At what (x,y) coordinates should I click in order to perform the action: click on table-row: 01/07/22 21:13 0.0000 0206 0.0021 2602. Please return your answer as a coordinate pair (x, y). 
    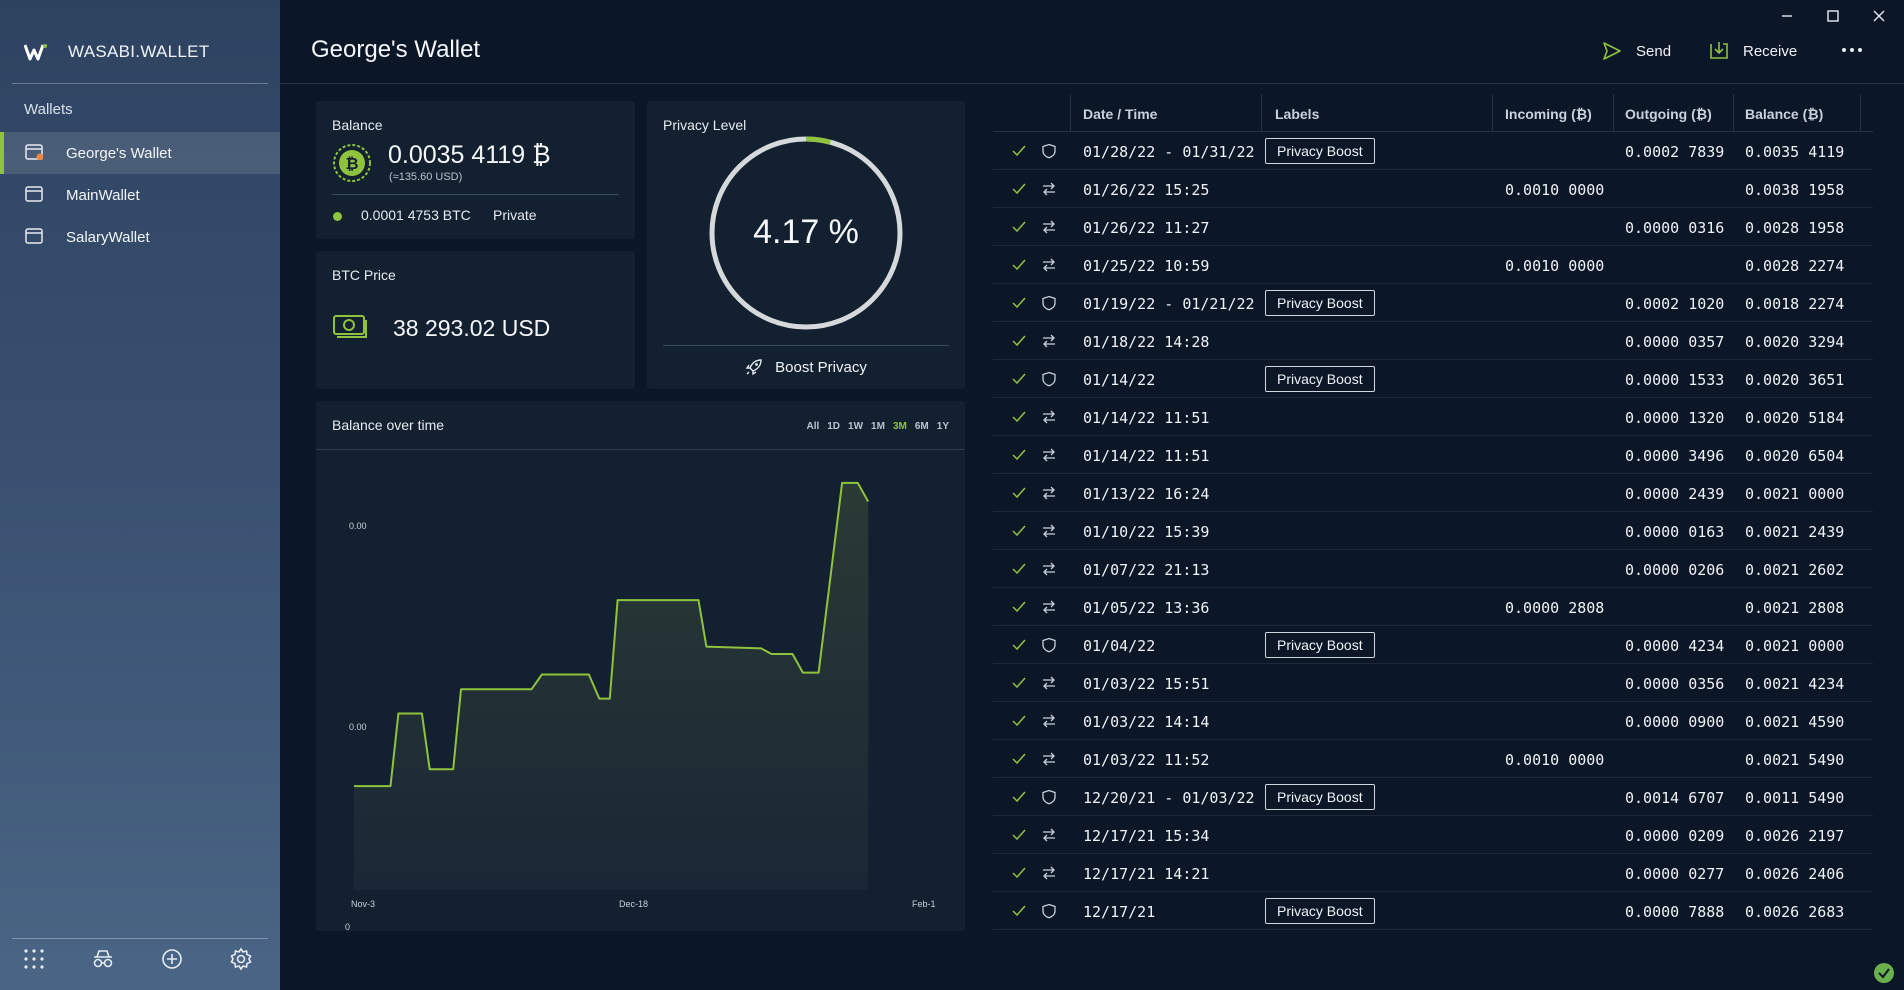
    Looking at the image, I should click on (1433, 569).